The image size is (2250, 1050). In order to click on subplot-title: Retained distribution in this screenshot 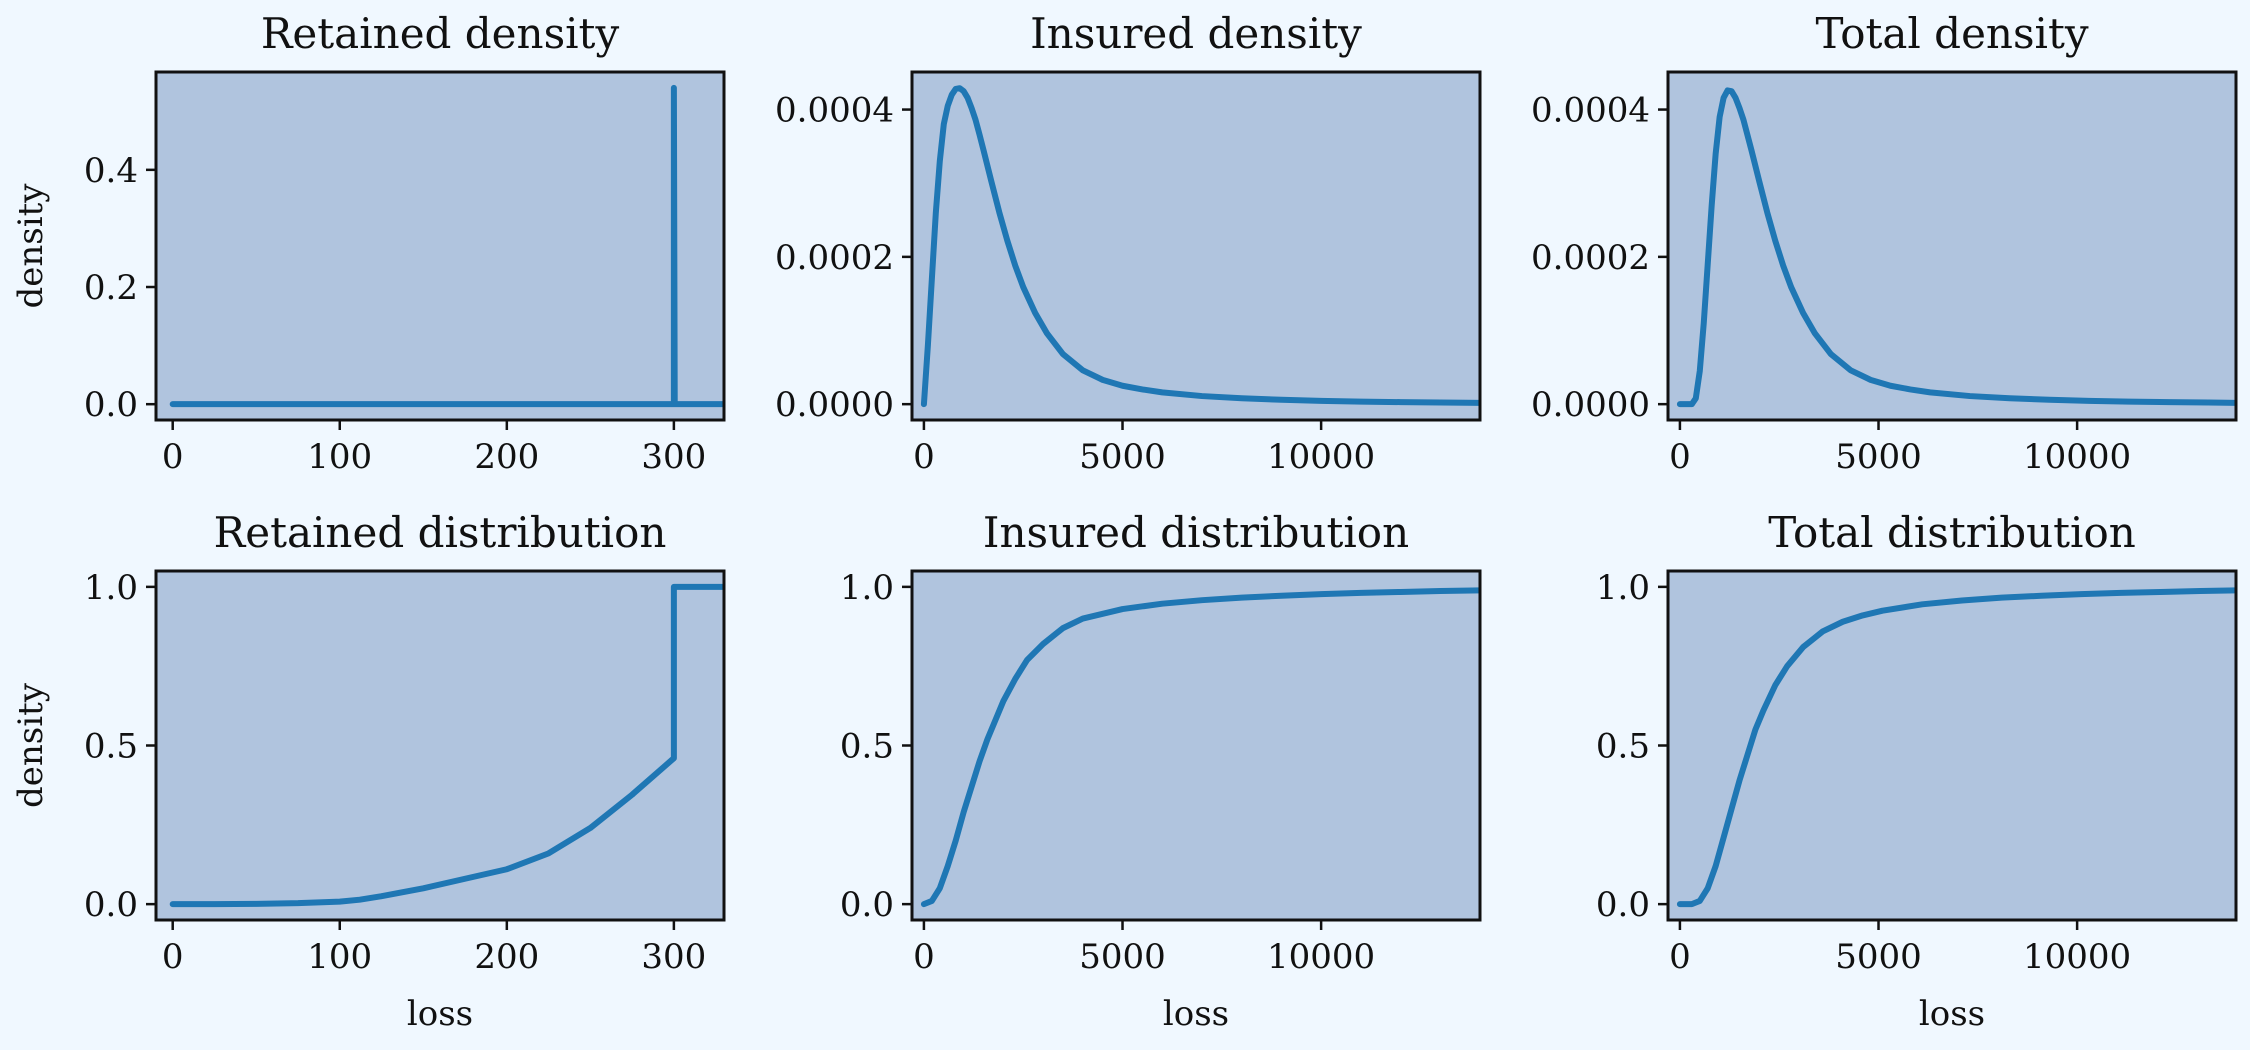, I will do `click(440, 532)`.